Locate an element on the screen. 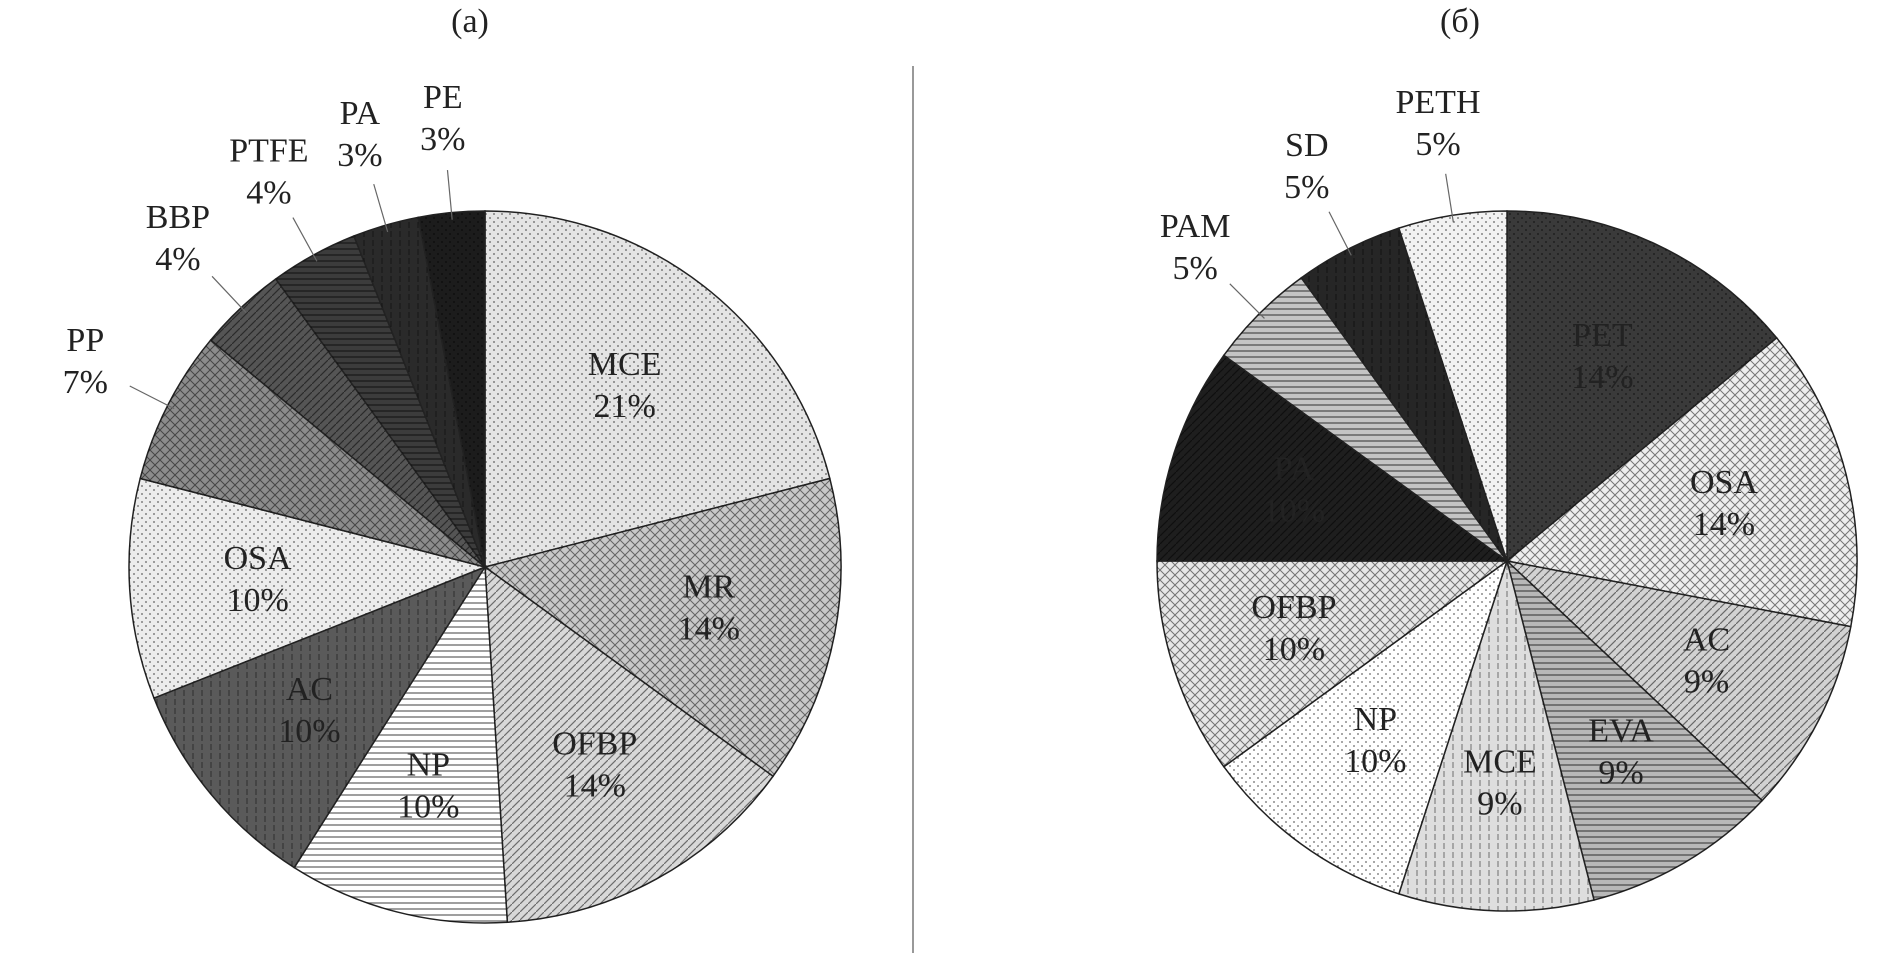 This screenshot has width=1881, height=953. slice-label: PP is located at coordinates (85, 340).